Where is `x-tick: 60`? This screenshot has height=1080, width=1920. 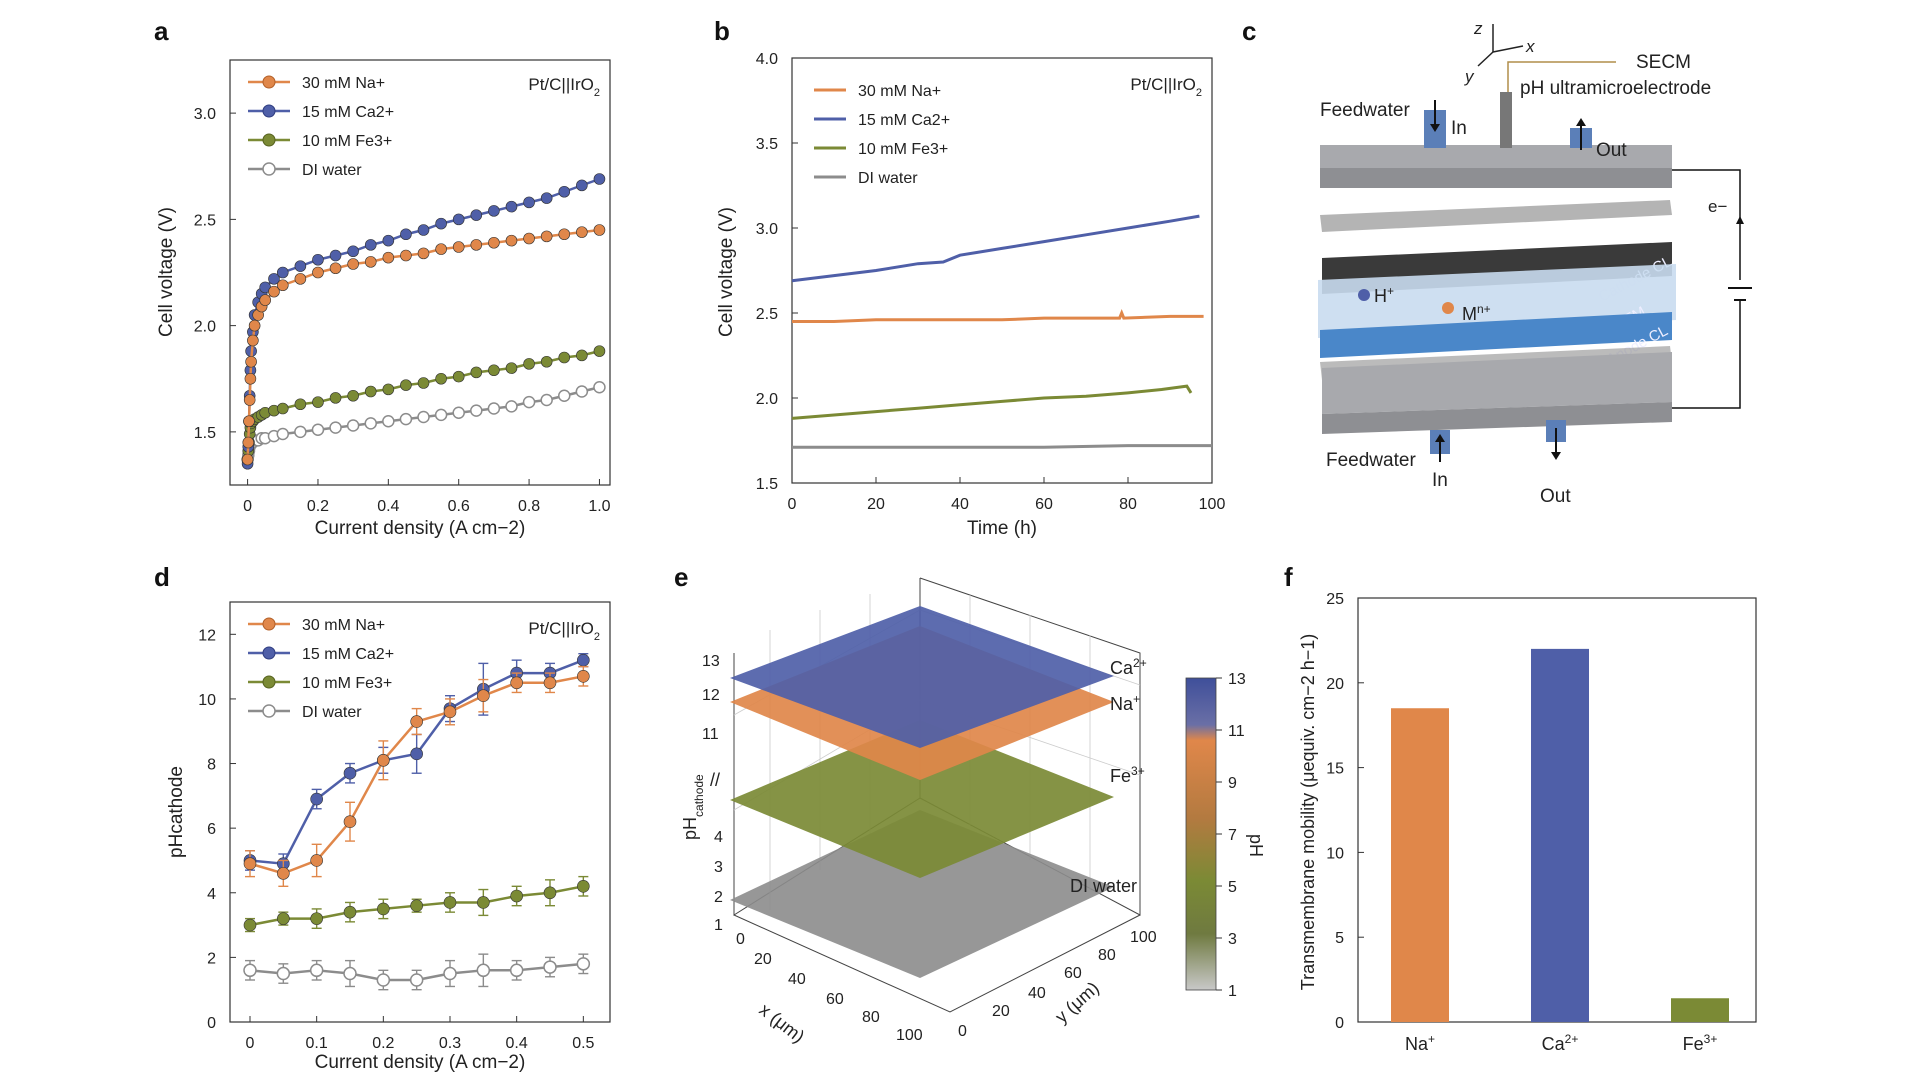 x-tick: 60 is located at coordinates (835, 999).